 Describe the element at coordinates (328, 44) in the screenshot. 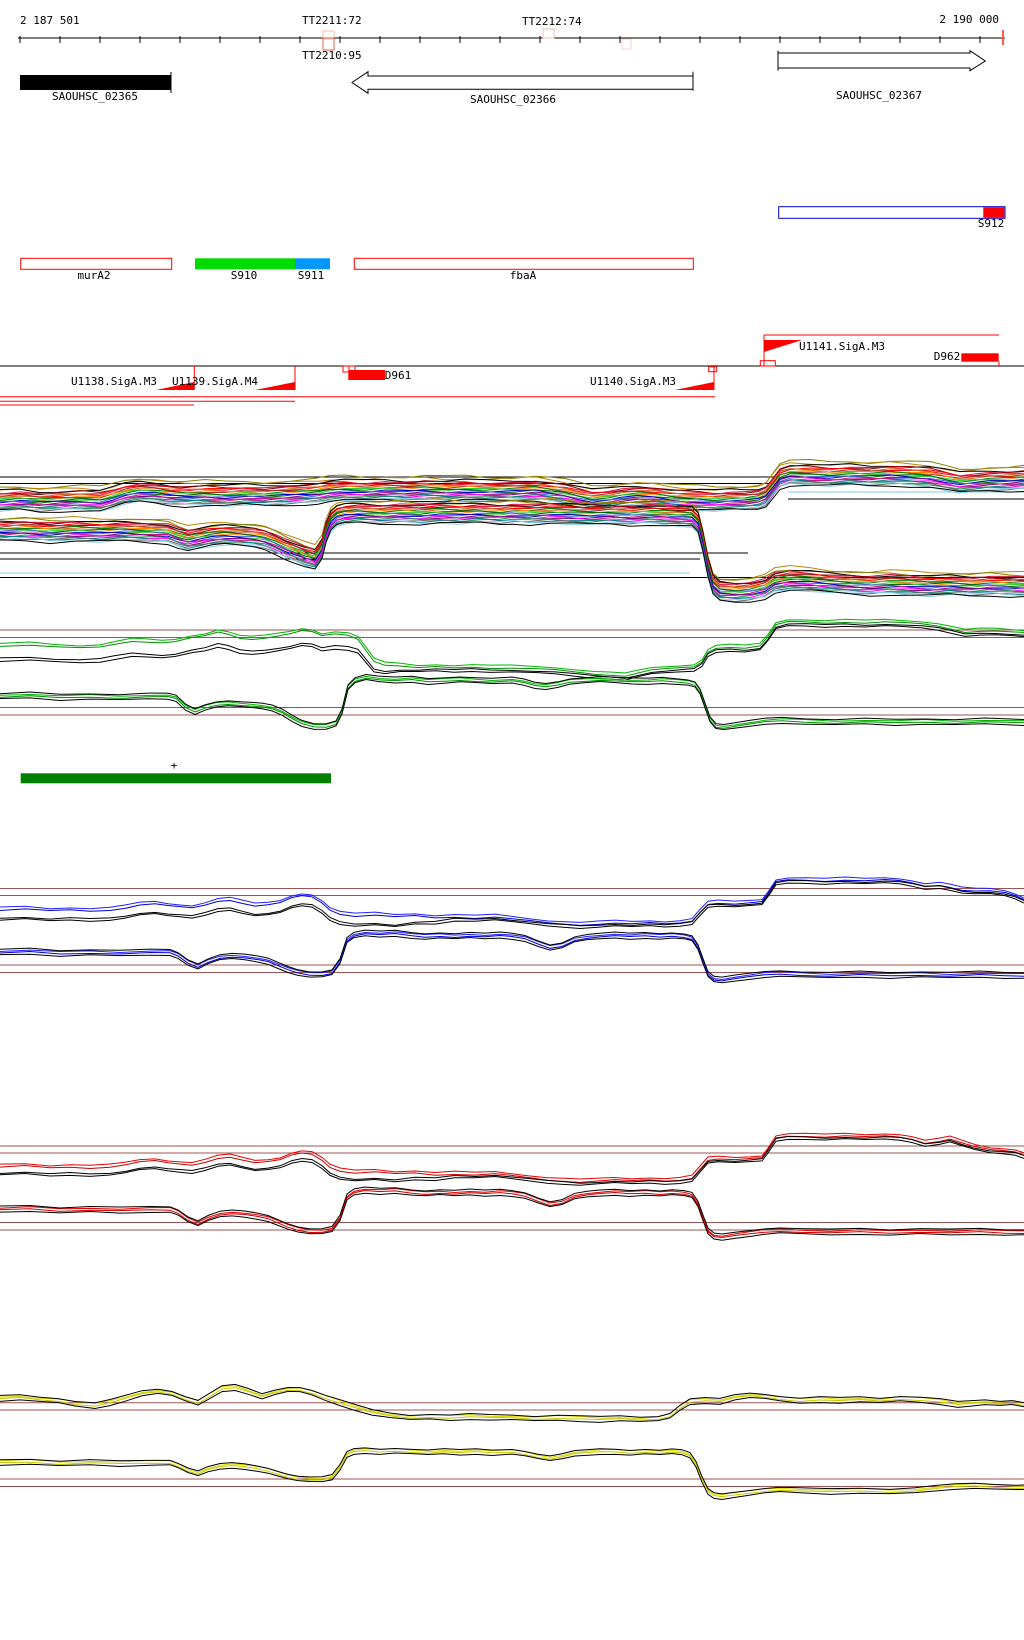

I see `ruler-marker-tt2210` at that location.